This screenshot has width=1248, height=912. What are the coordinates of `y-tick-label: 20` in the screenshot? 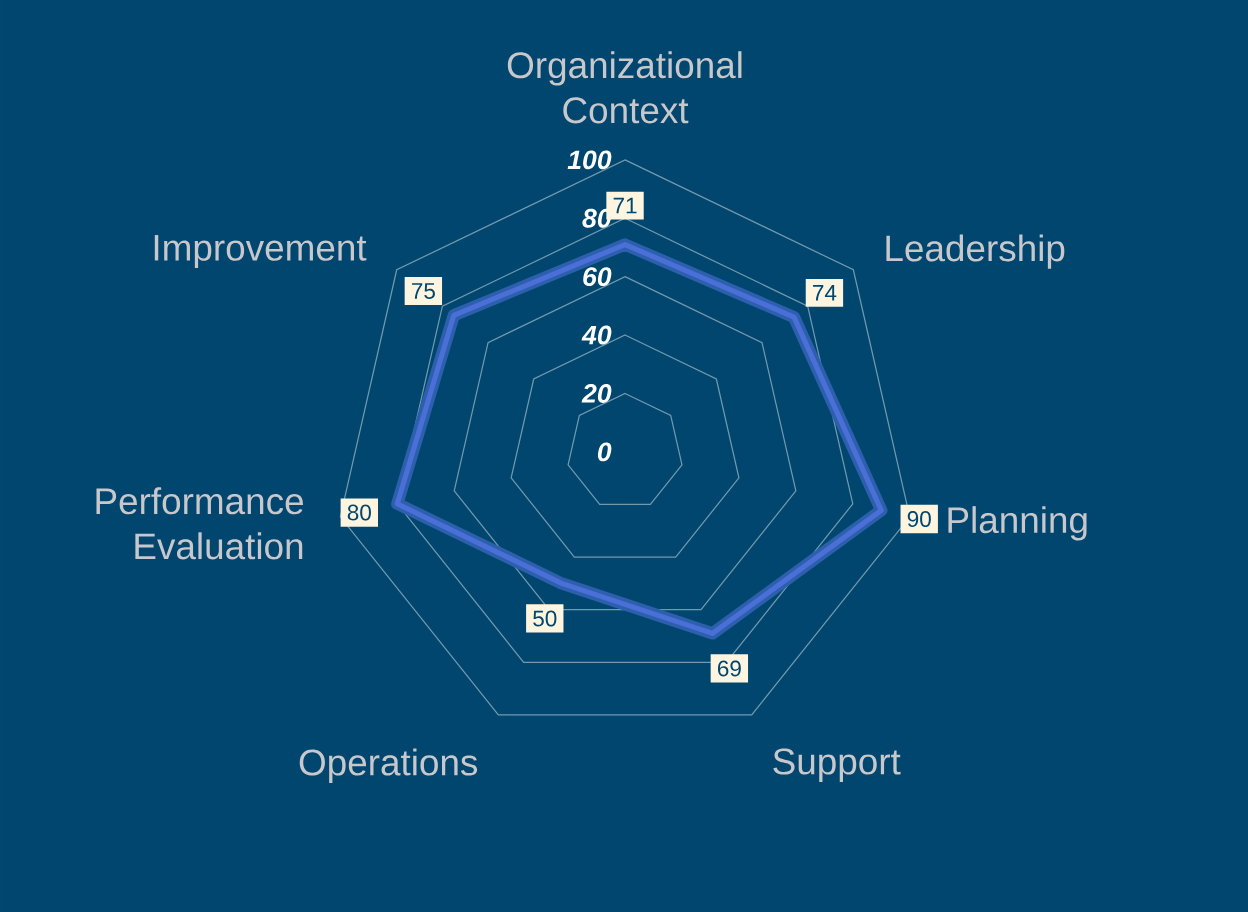 It's located at (596, 393).